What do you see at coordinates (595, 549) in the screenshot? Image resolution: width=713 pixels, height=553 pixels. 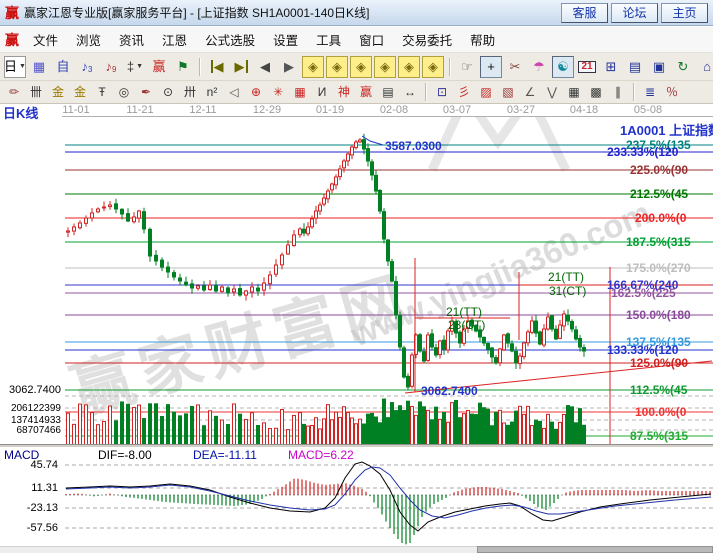 I see `horizontal-scrollbar-thumb` at bounding box center [595, 549].